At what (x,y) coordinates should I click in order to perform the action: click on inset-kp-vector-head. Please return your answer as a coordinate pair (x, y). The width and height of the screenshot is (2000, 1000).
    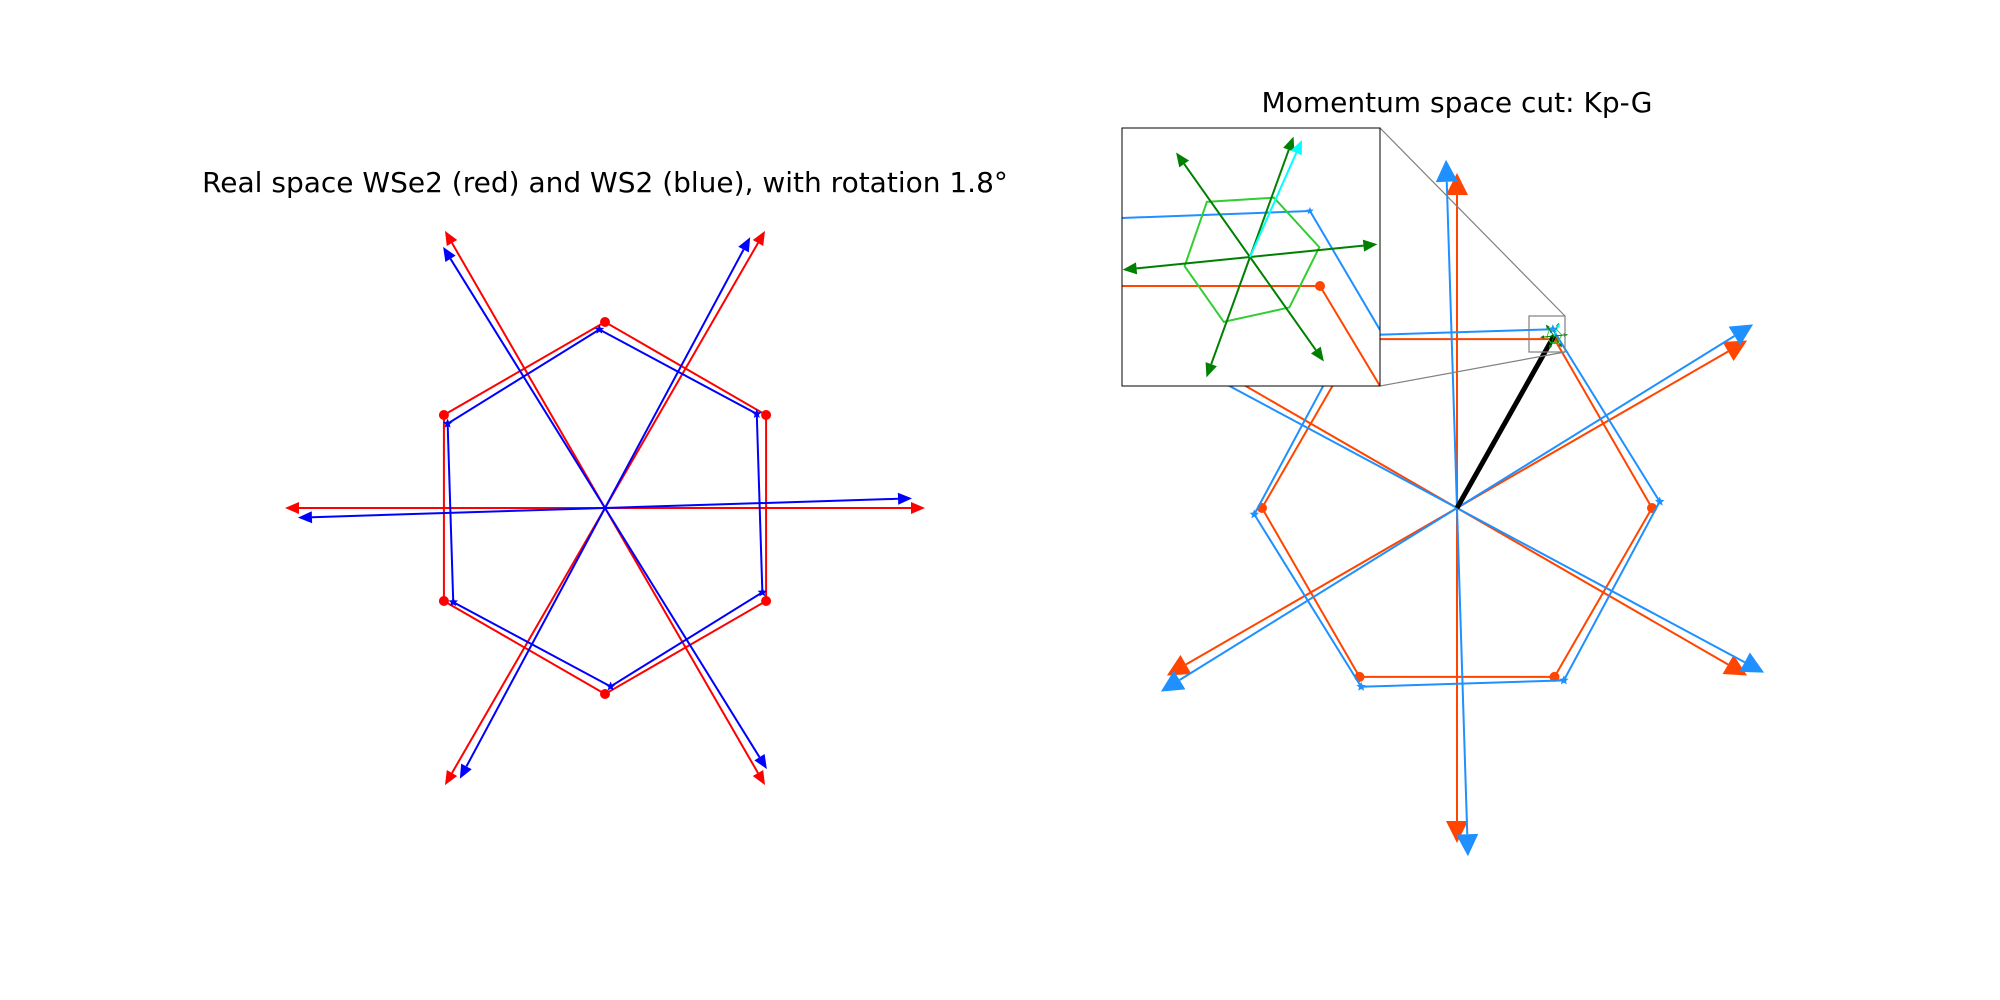
    Looking at the image, I should click on (1296, 148).